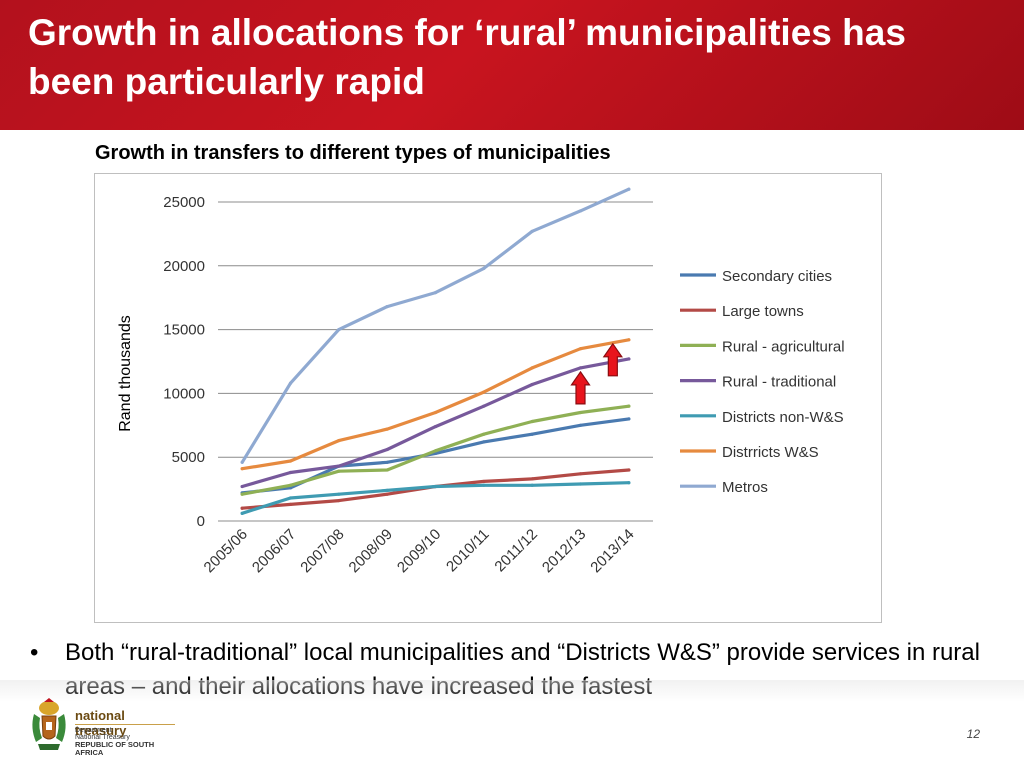 The image size is (1024, 768). I want to click on y-axis-label: Rand thousands, so click(125, 373).